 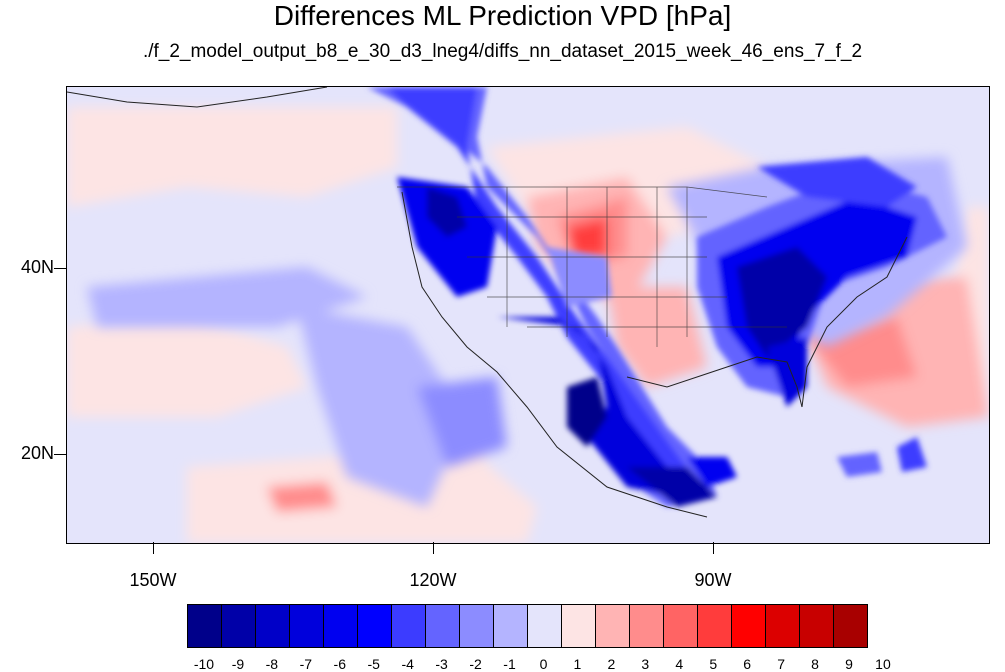 I want to click on colorbar-label: -4, so click(x=407, y=664).